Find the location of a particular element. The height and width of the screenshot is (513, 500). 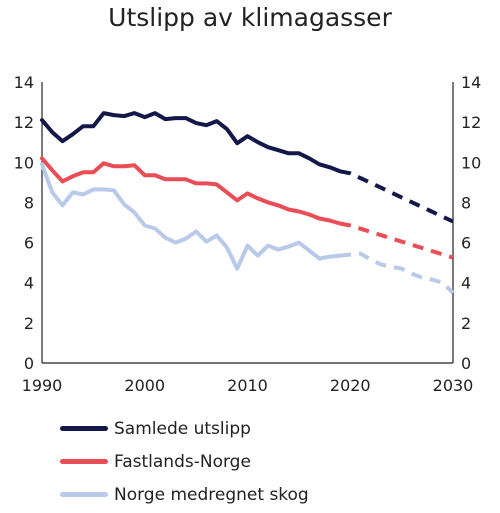

legend-item: Norge medregnet skog is located at coordinates (184, 494).